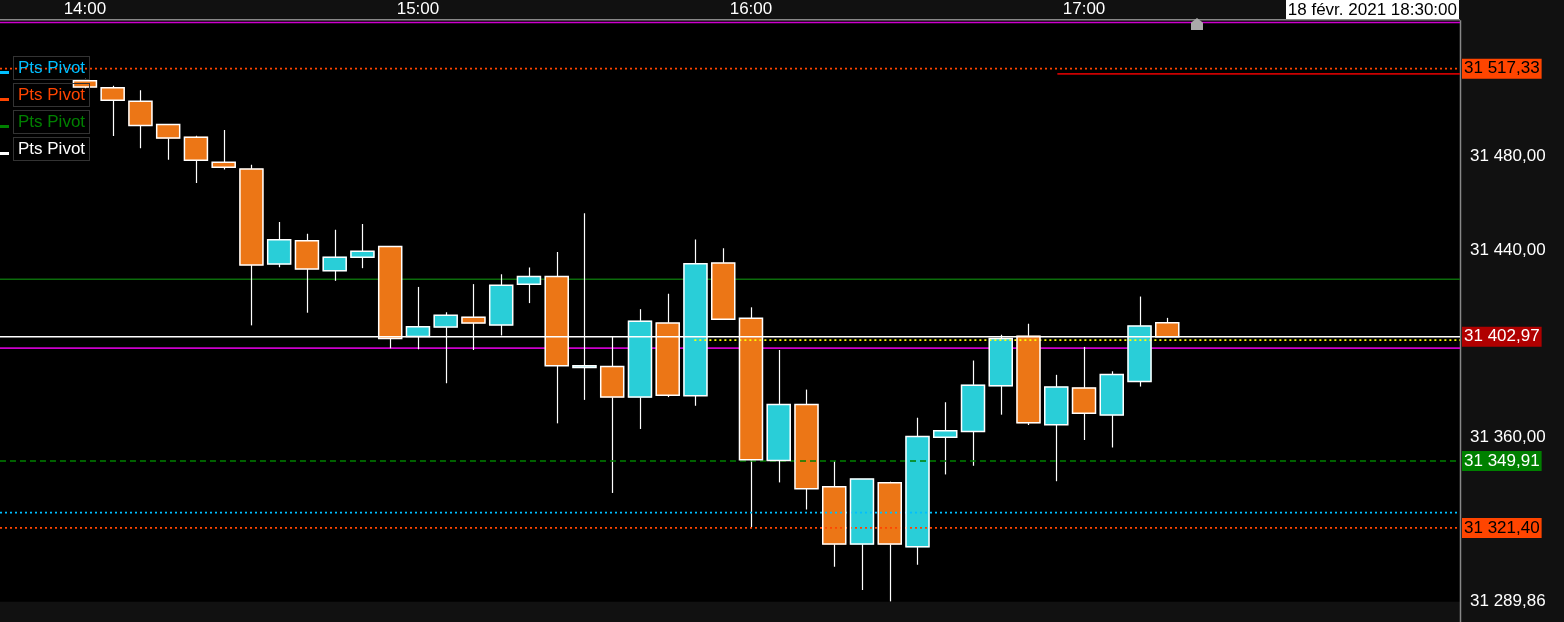  I want to click on x-tick-label: 16:00, so click(751, 9).